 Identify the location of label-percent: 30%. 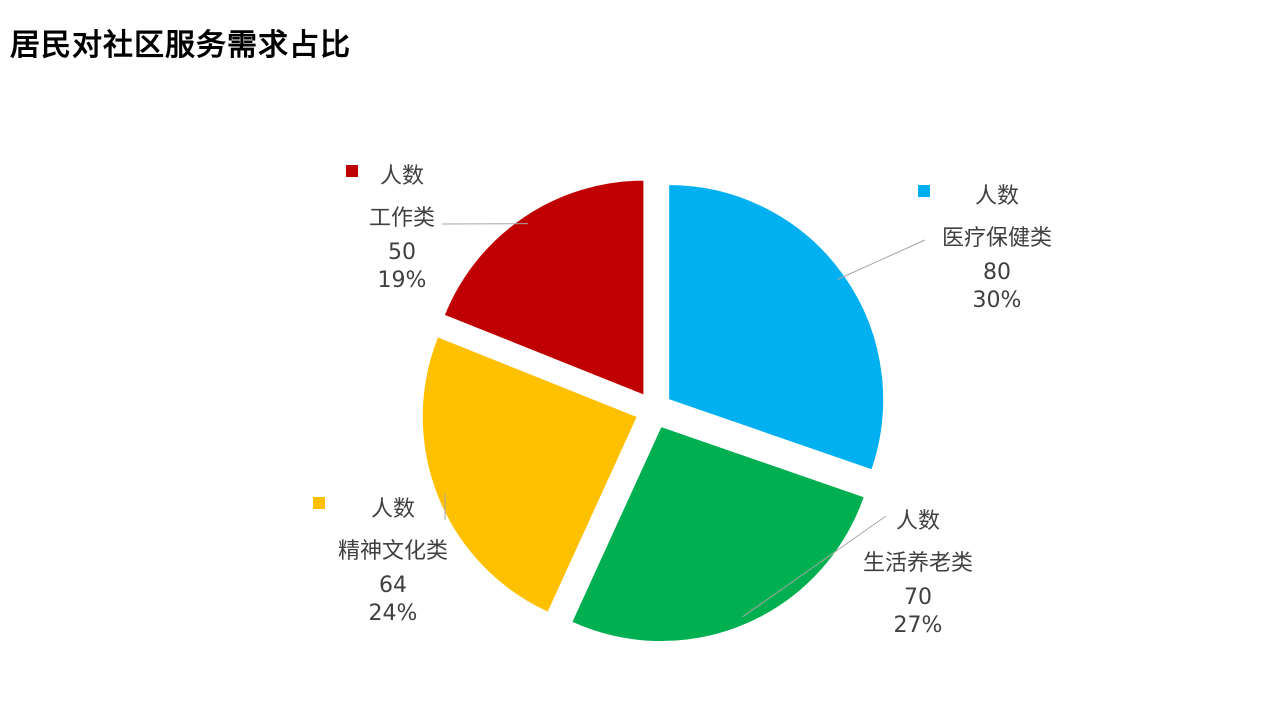
(997, 300).